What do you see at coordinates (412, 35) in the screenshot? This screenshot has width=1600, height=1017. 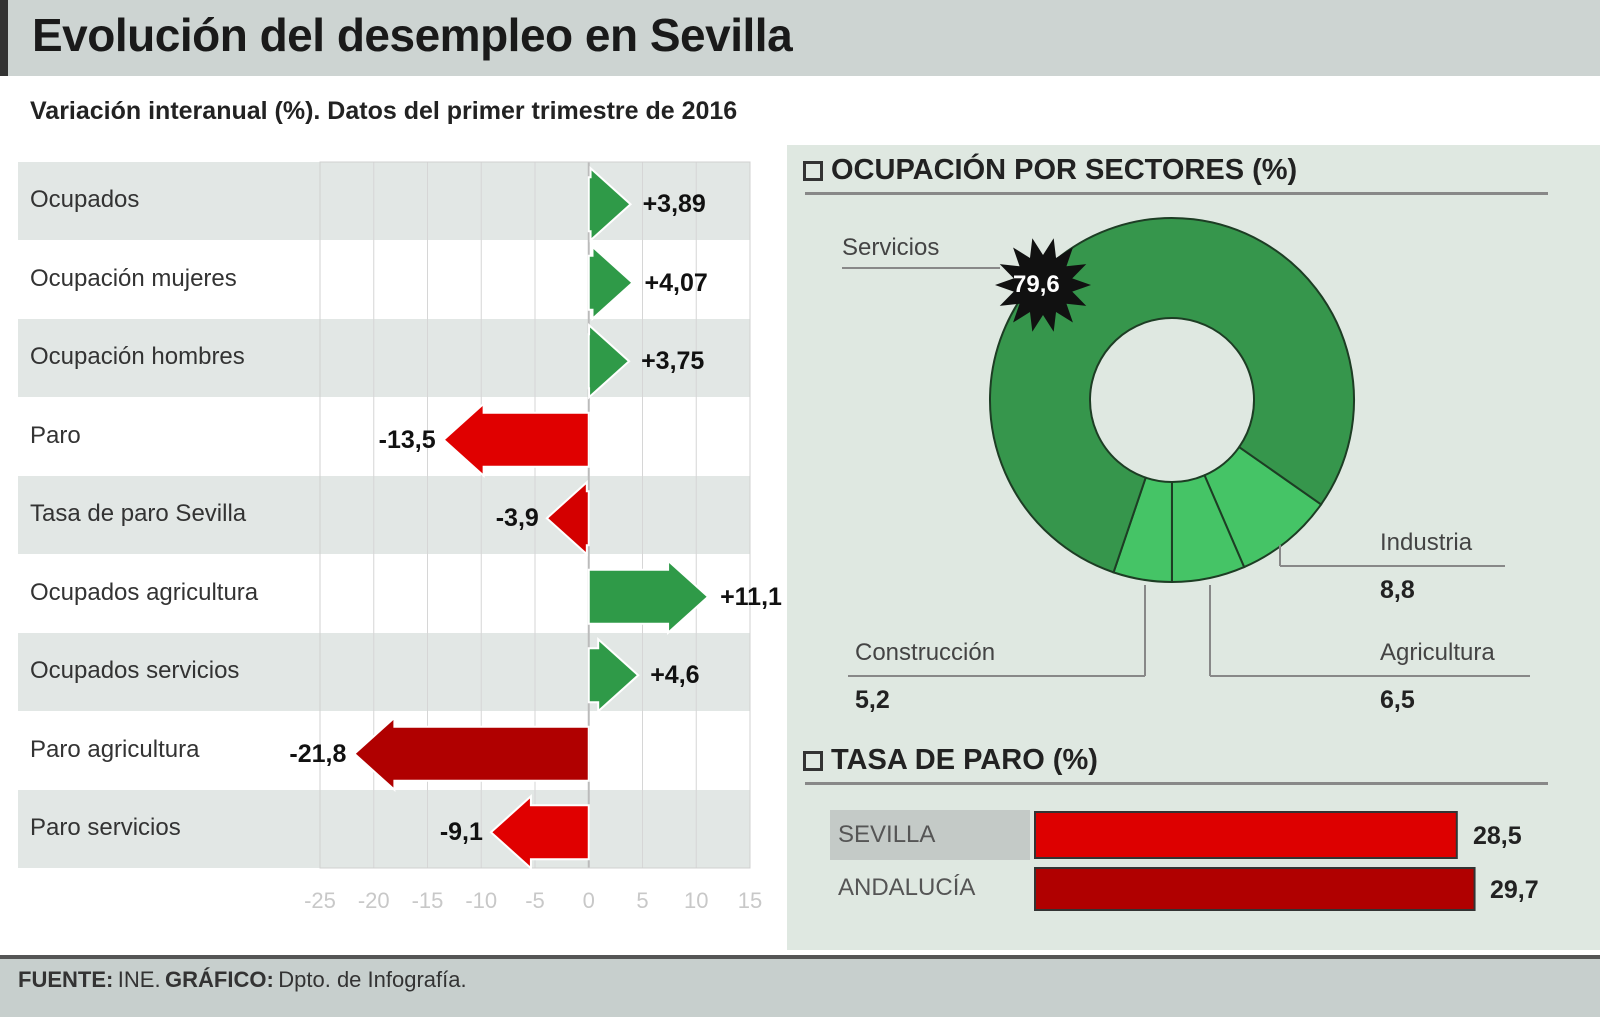 I see `chart-title: Evolución del desempleo en Sevilla` at bounding box center [412, 35].